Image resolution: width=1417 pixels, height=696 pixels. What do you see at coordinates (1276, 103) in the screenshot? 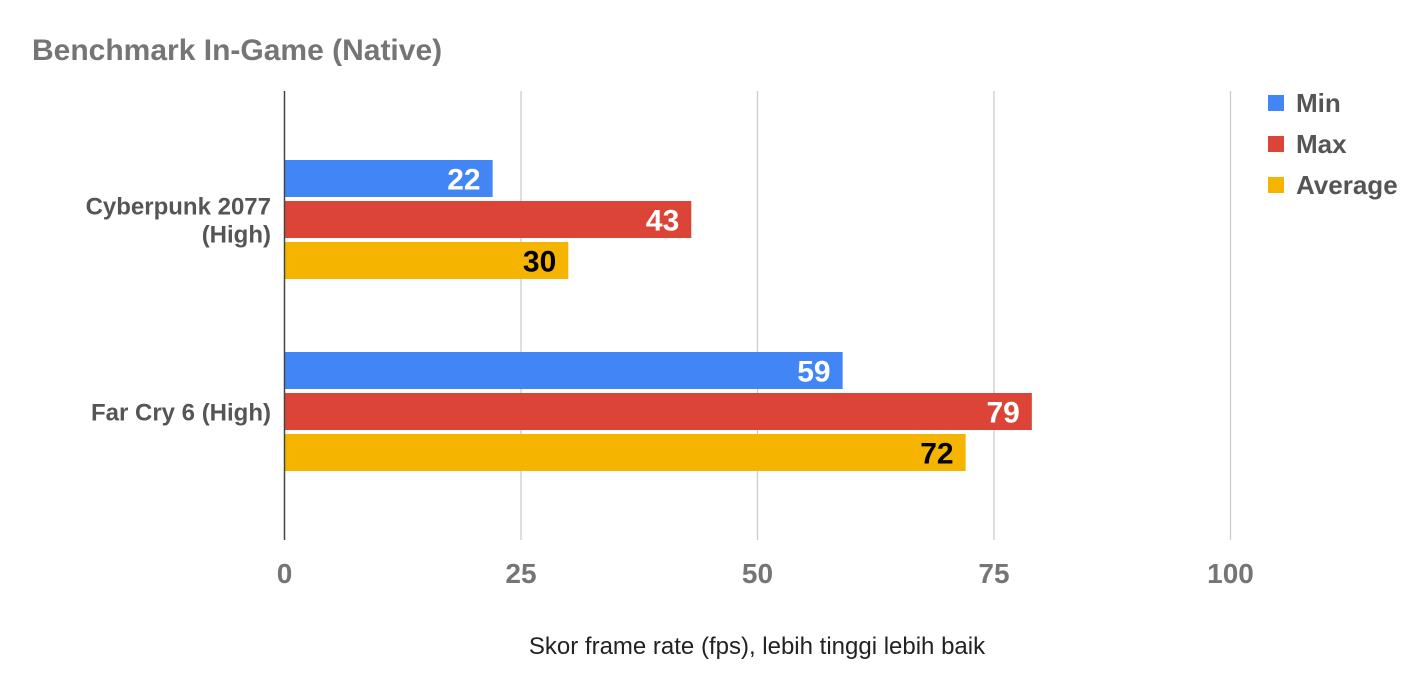
I see `legend-swatch-min` at bounding box center [1276, 103].